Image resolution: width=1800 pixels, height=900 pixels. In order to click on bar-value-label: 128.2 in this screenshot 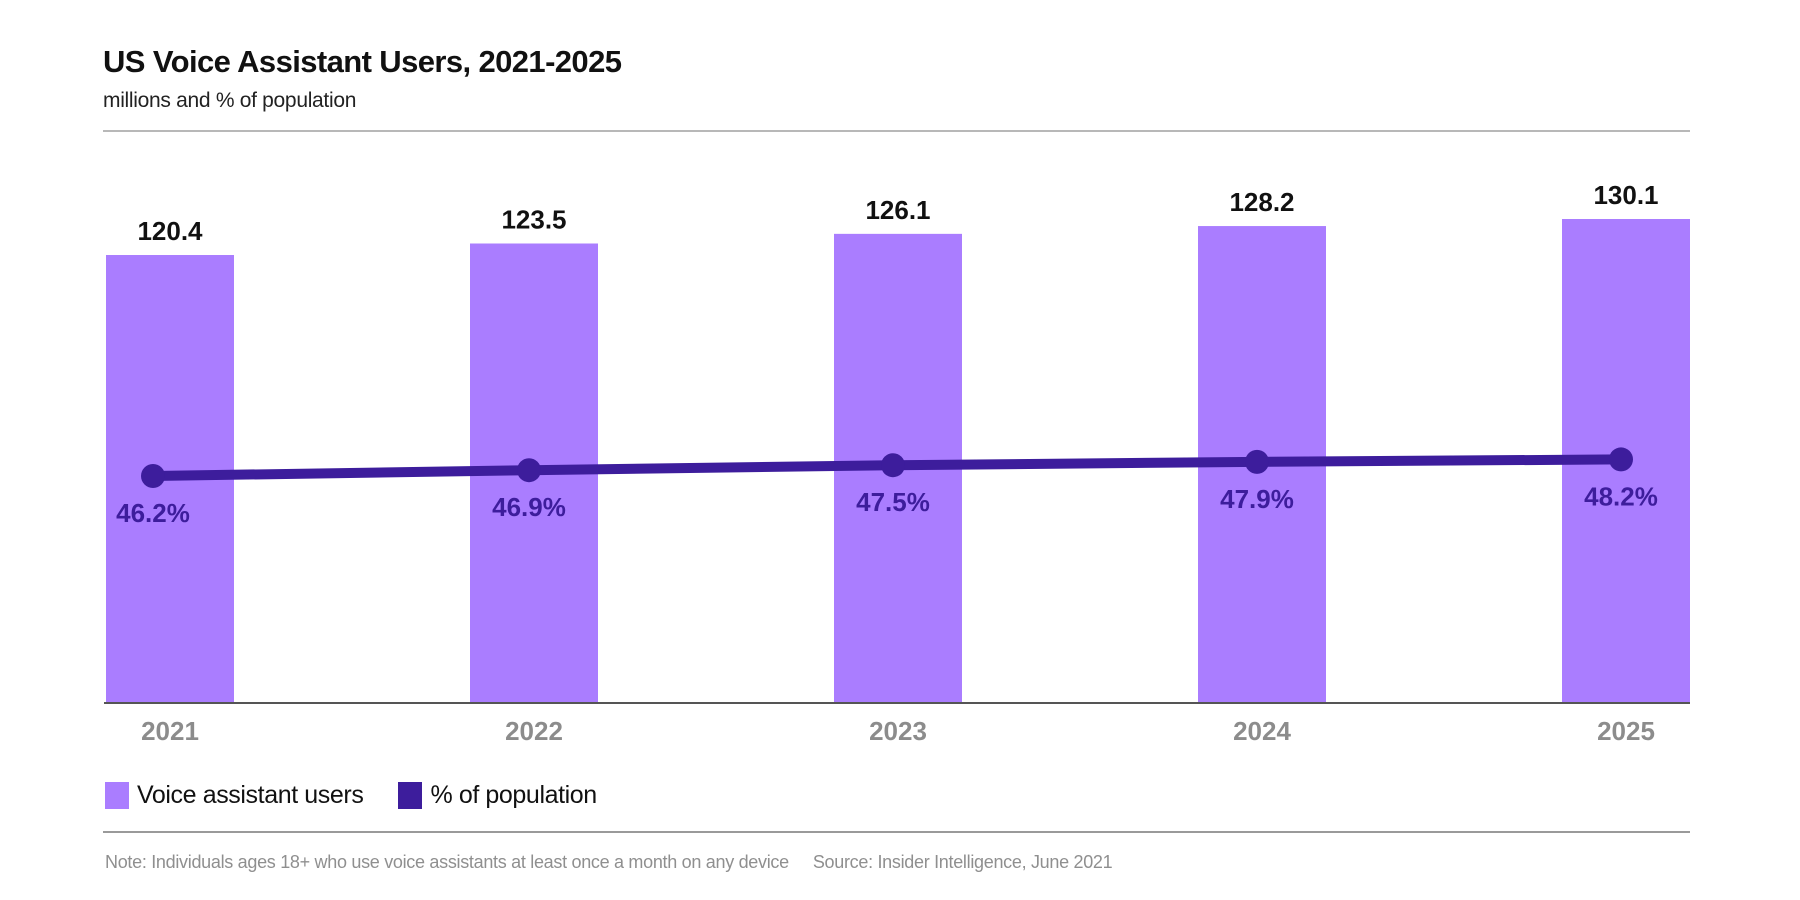, I will do `click(1261, 202)`.